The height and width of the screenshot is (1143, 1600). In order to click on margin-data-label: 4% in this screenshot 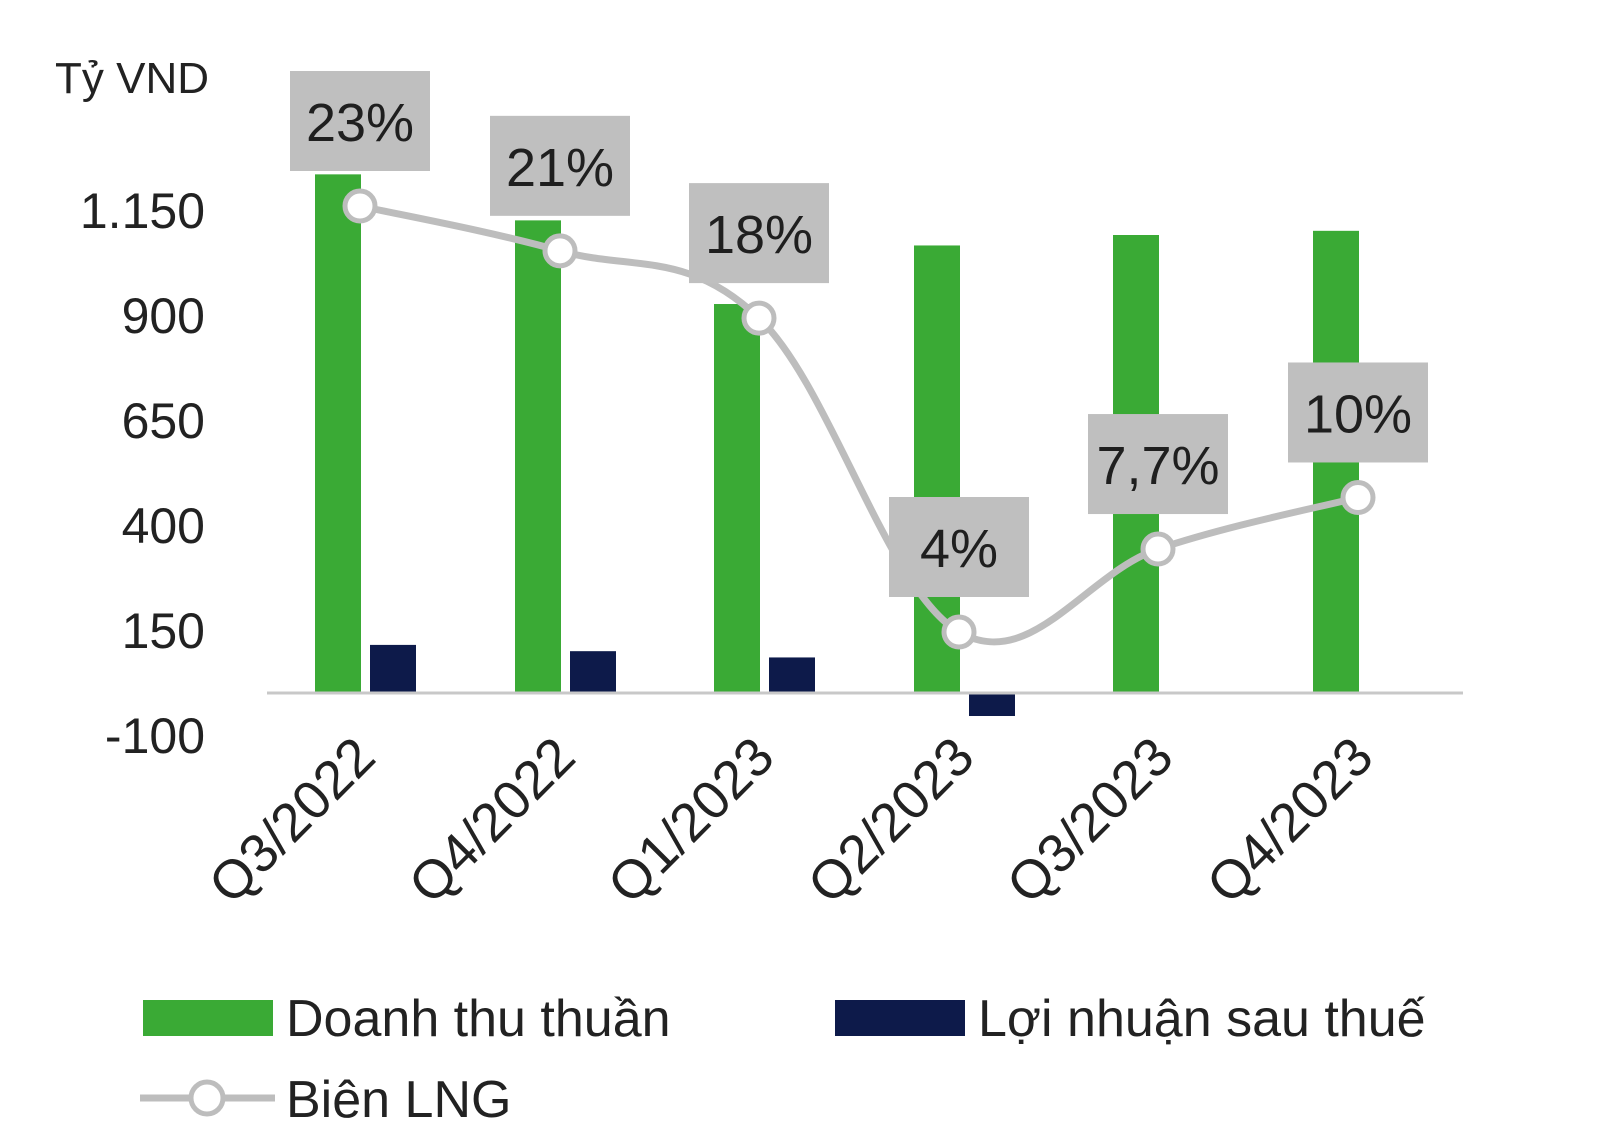, I will do `click(959, 549)`.